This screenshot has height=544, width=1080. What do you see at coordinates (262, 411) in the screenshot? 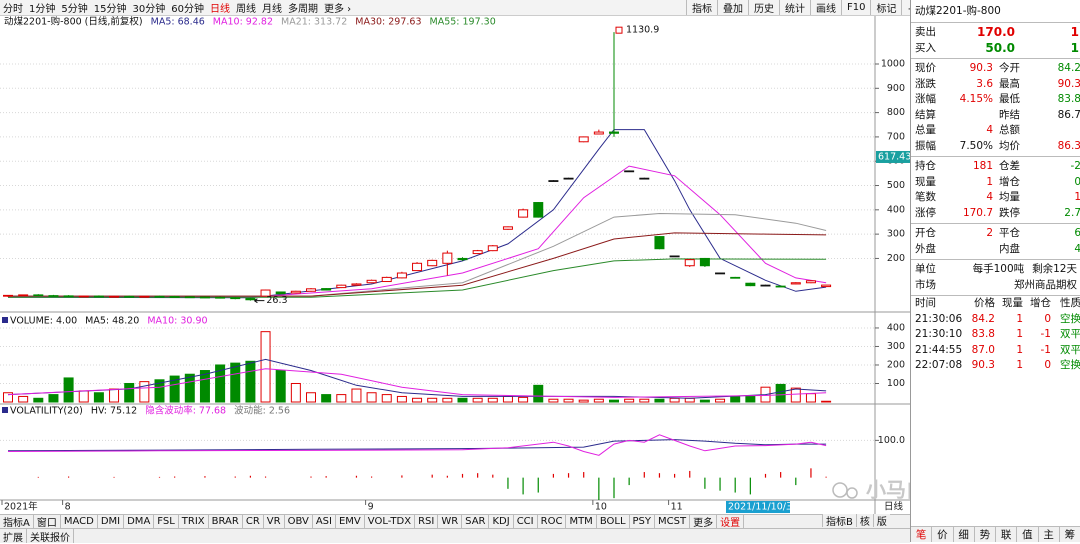
I see `bar-legend: 波动能: 2.56` at bounding box center [262, 411].